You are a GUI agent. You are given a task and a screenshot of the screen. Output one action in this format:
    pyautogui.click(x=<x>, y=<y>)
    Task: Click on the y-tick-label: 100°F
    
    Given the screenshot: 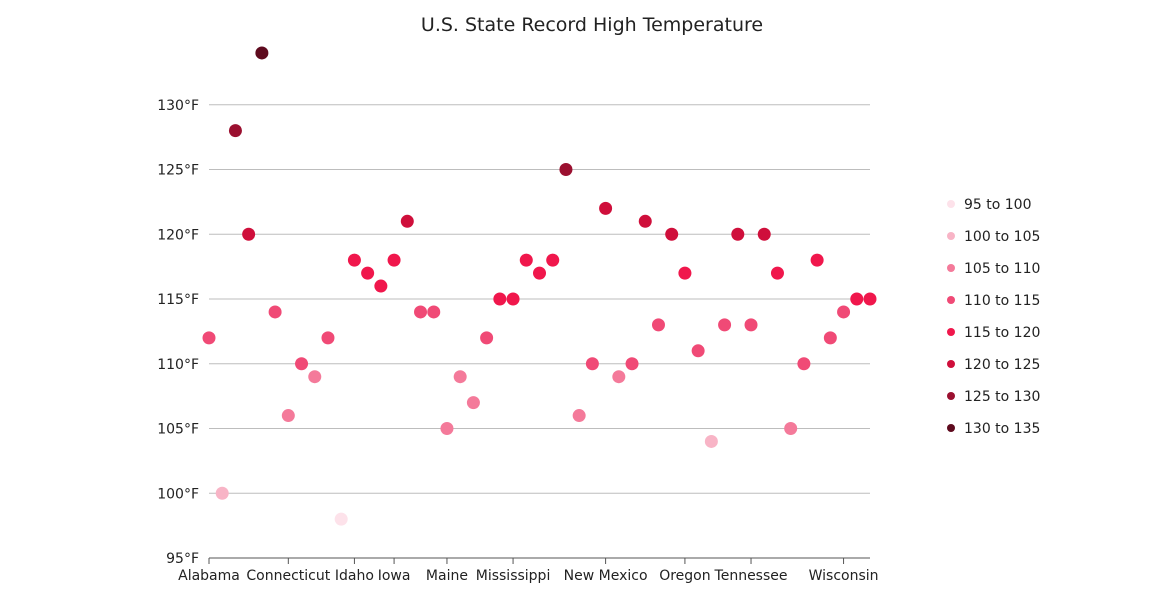 What is the action you would take?
    pyautogui.click(x=178, y=494)
    